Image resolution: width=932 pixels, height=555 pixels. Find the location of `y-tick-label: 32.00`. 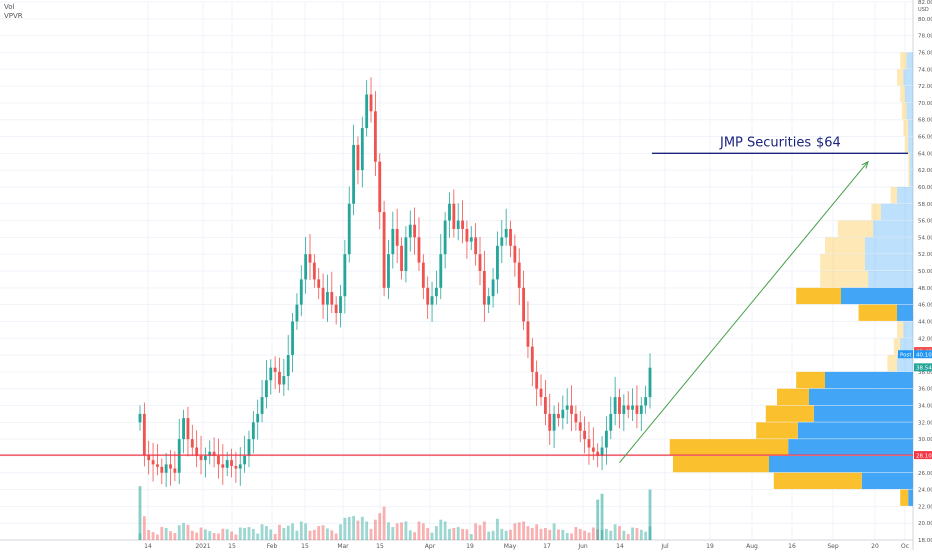

y-tick-label: 32.00 is located at coordinates (925, 423).